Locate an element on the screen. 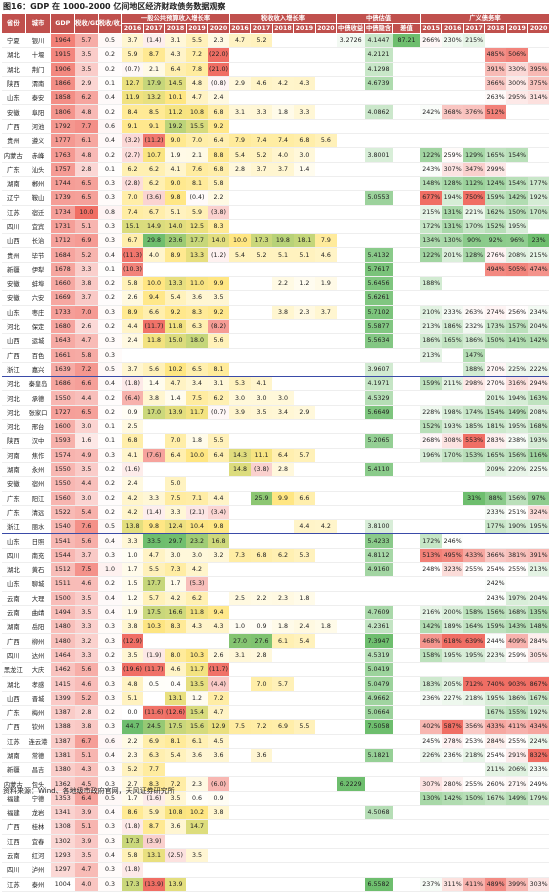  table-cell: 6.4 is located at coordinates (218, 455).